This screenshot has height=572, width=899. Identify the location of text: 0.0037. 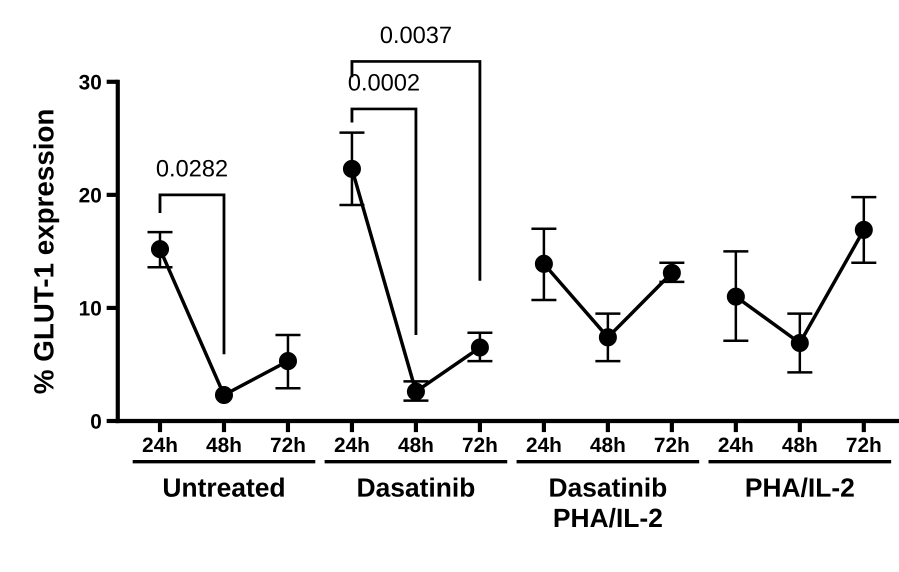
(415, 35).